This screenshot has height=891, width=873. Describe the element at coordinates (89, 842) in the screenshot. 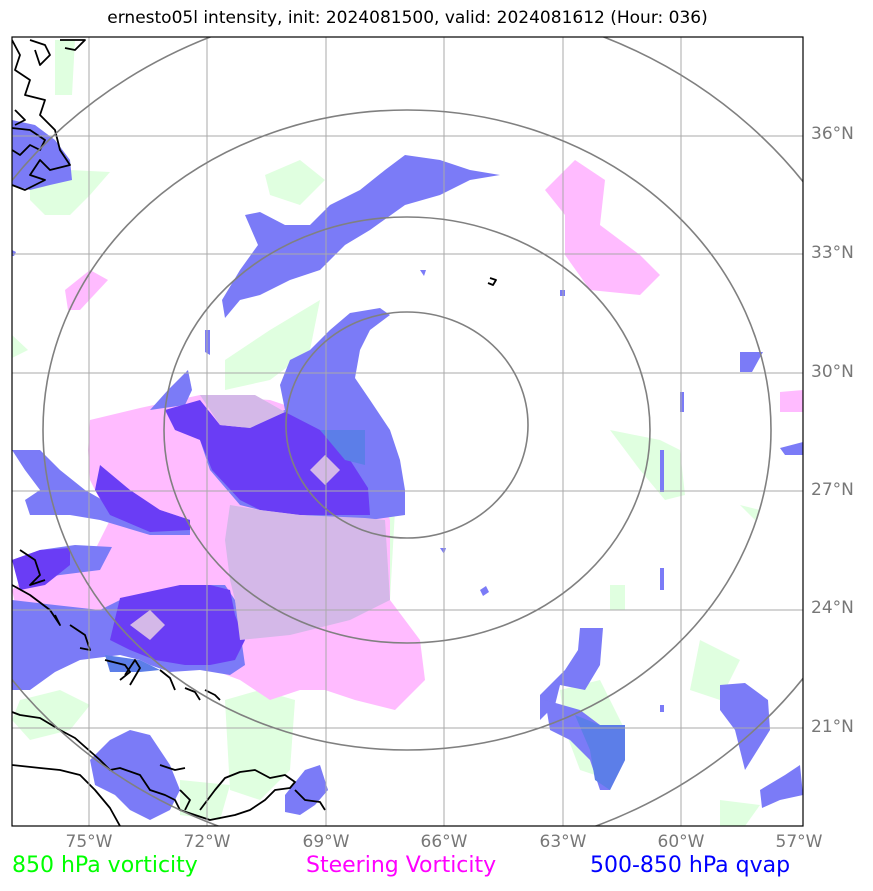

I see `lon-label-75w: 75°W` at that location.